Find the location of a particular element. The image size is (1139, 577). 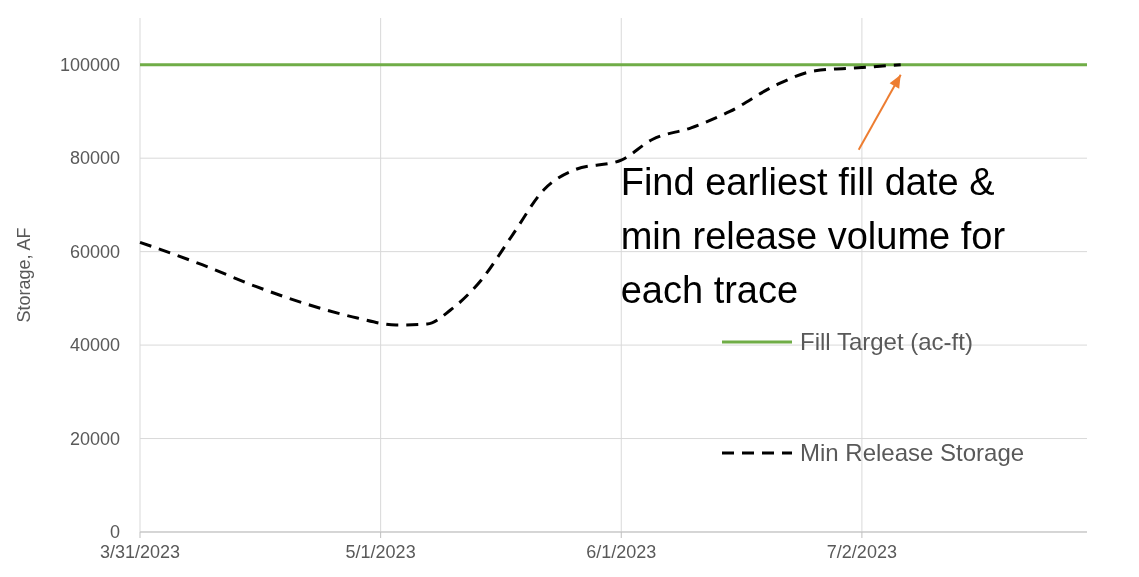

y-tick-label: 80000 is located at coordinates (94, 158).